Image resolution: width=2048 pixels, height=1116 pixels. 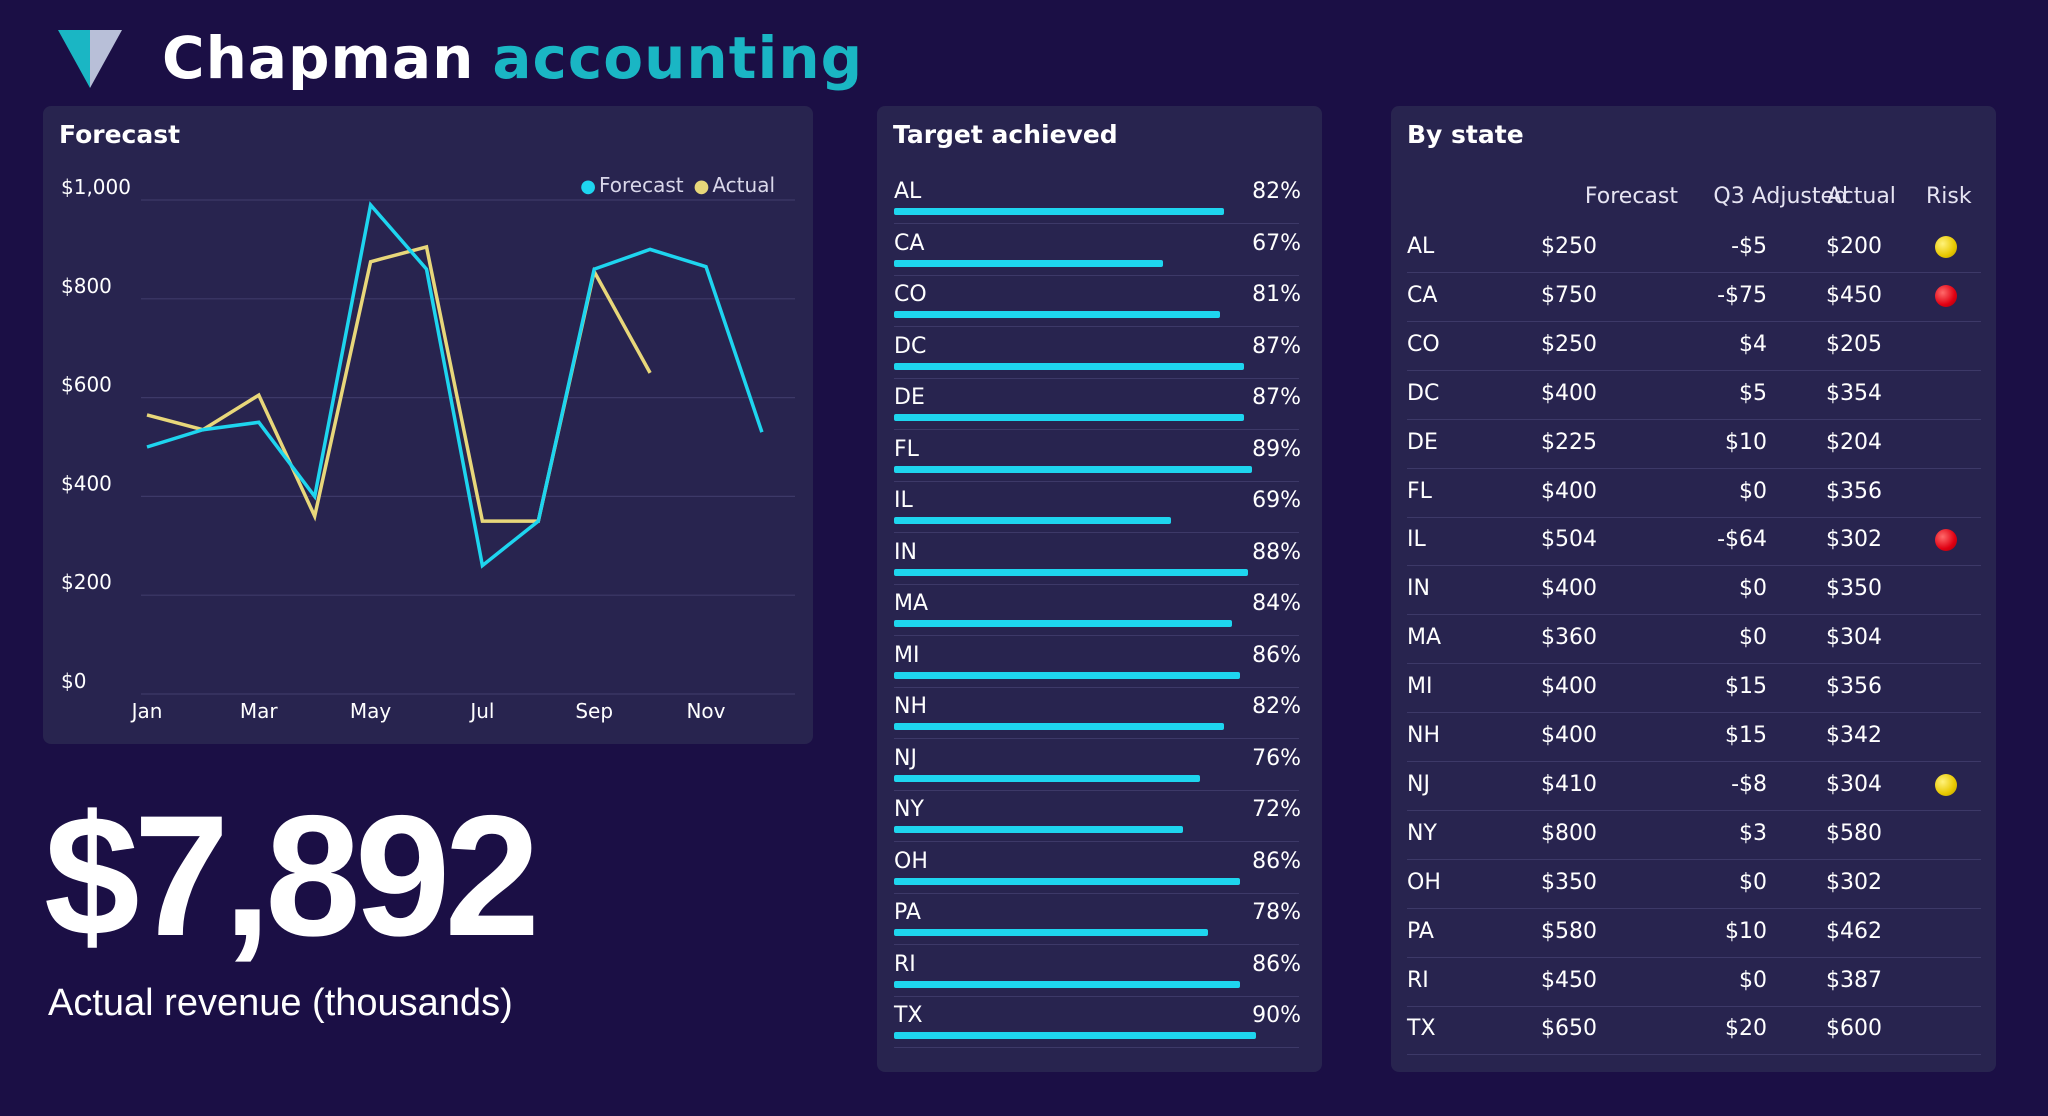 I want to click on state-row-in: IN $400 $0 $350, so click(x=1694, y=591).